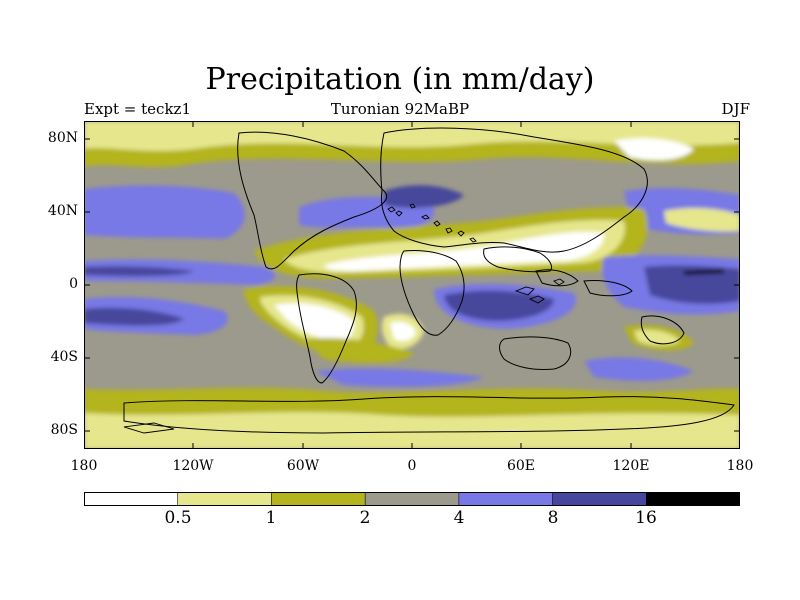  What do you see at coordinates (365, 518) in the screenshot?
I see `colorbar-label-2: 2` at bounding box center [365, 518].